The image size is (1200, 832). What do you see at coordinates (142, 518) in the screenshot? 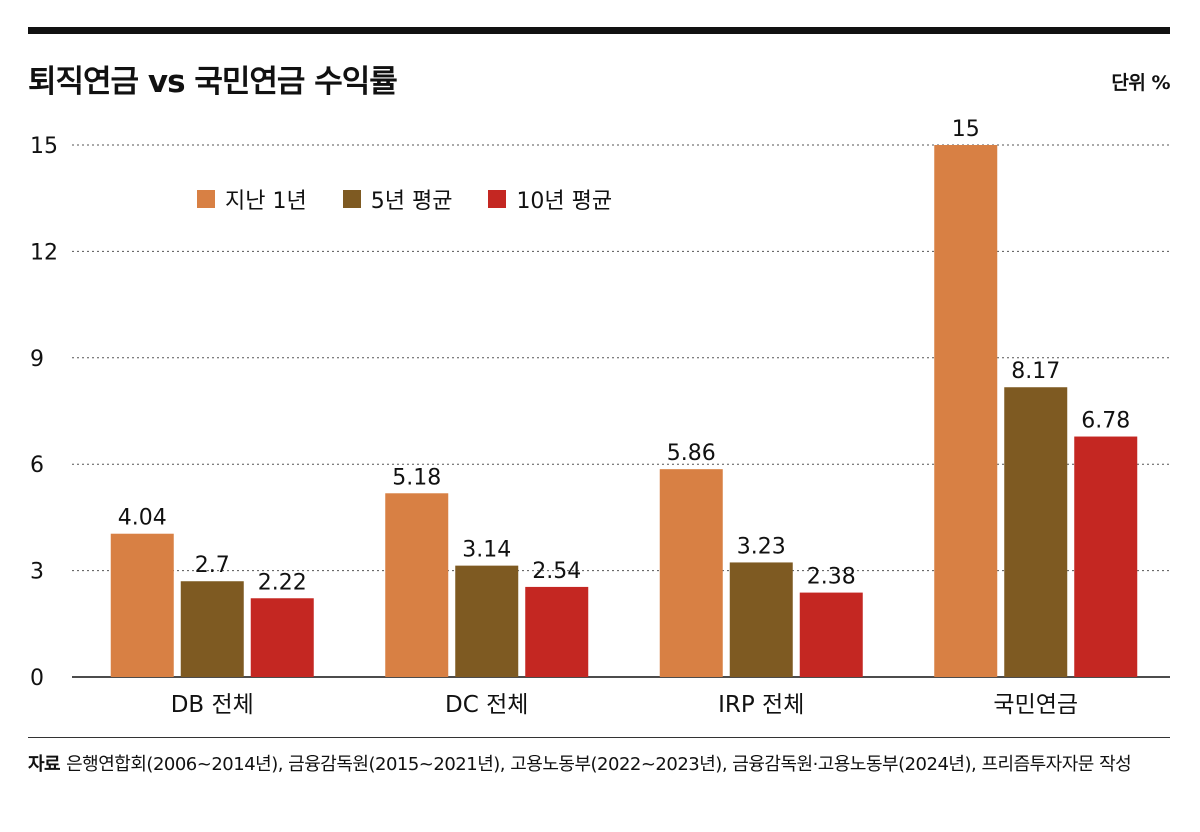
I see `data-label: 4.04` at bounding box center [142, 518].